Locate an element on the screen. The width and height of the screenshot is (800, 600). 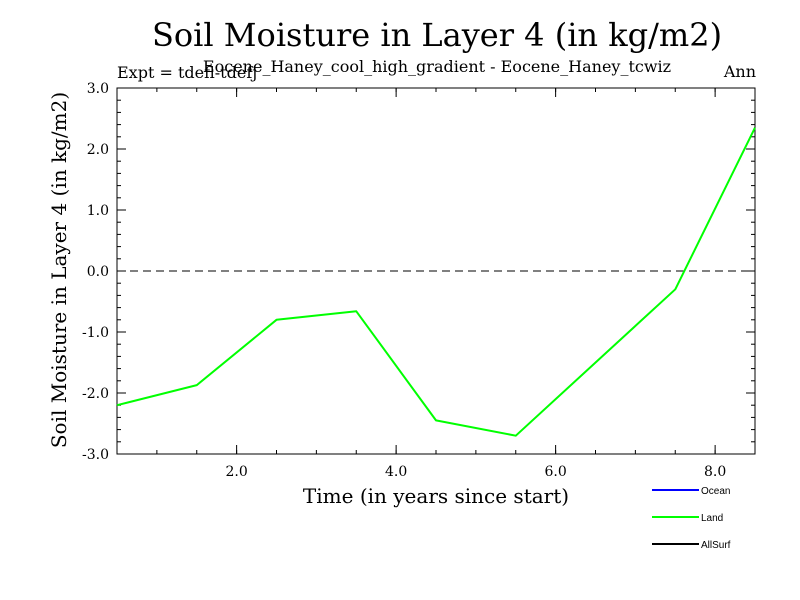
legend-label-ocean: Ocean is located at coordinates (715, 491).